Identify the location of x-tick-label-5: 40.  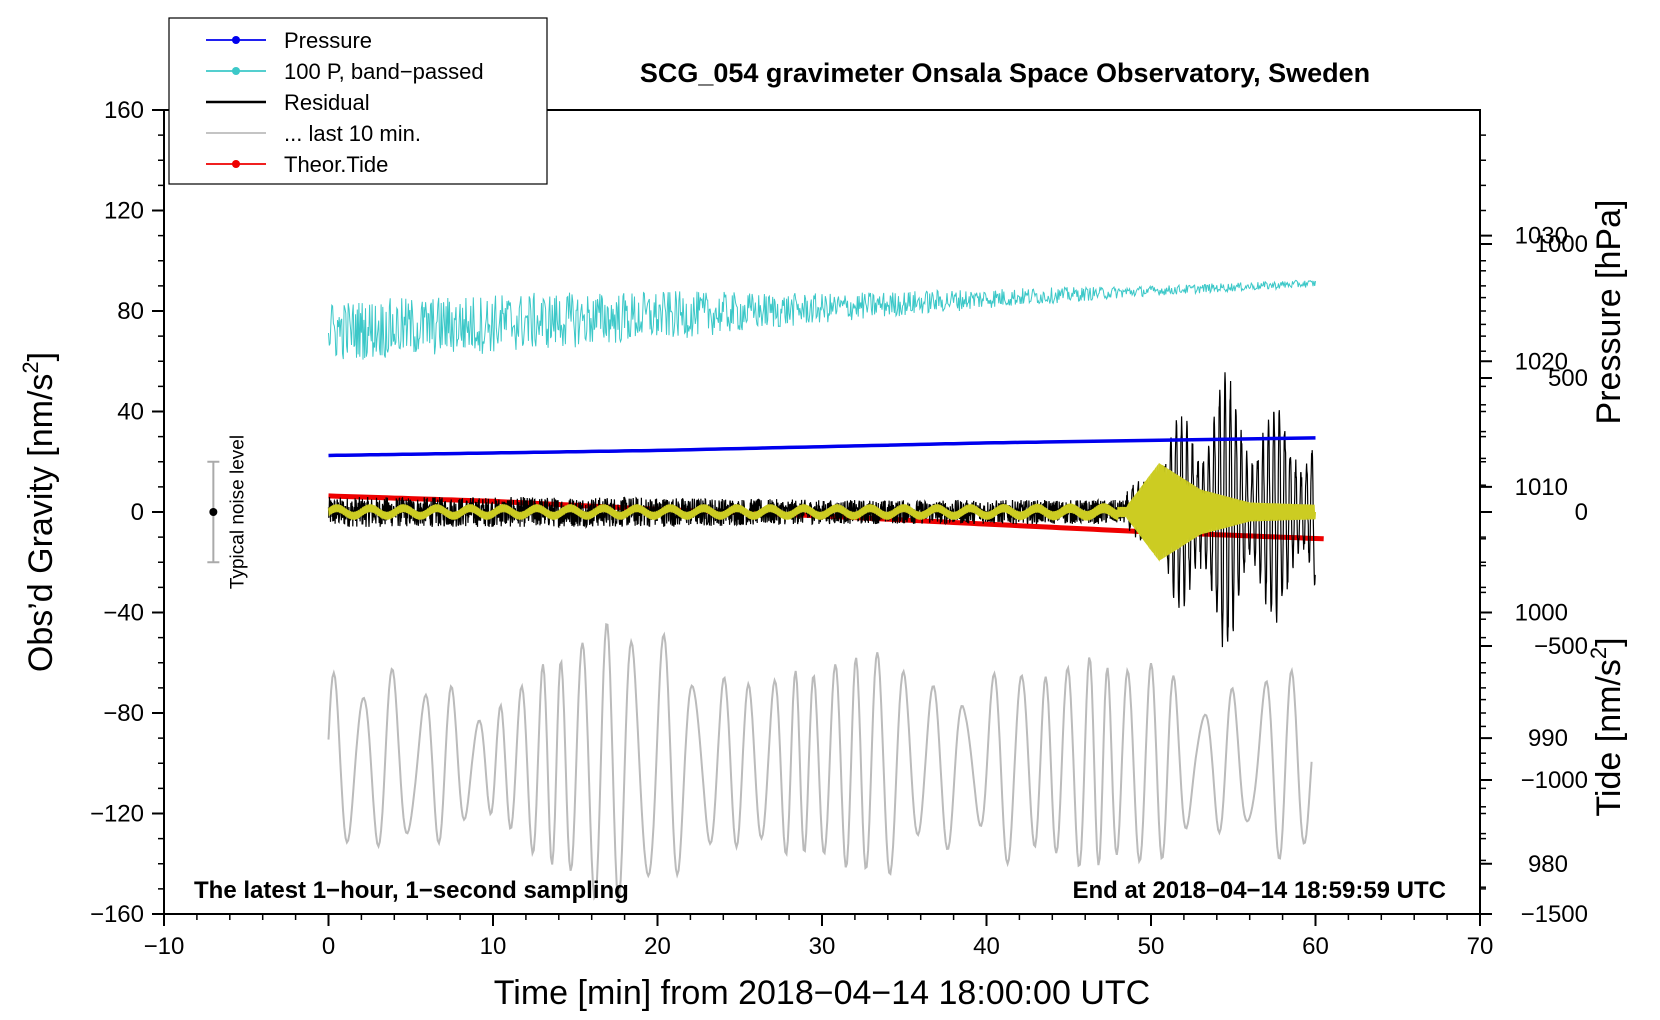
(986, 946).